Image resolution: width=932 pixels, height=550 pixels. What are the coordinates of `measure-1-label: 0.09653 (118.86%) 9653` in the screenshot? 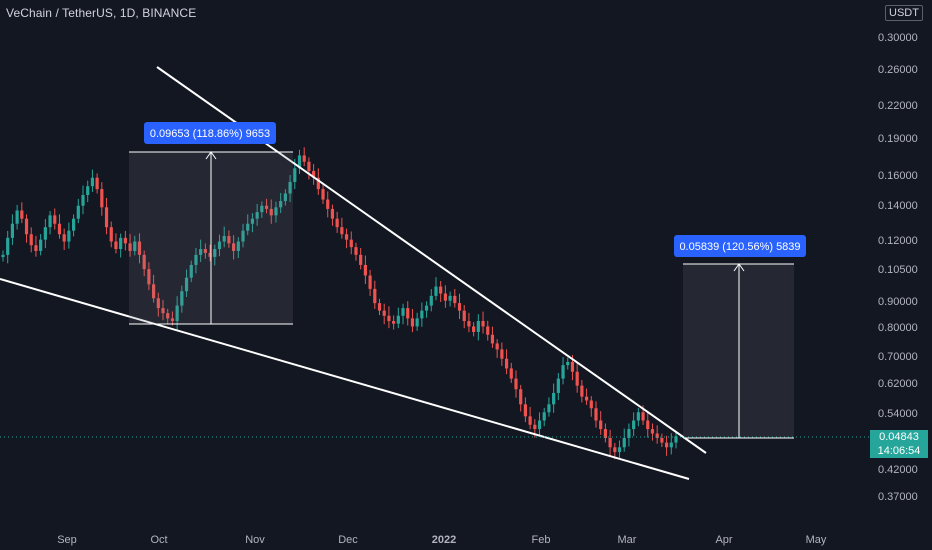 It's located at (210, 134).